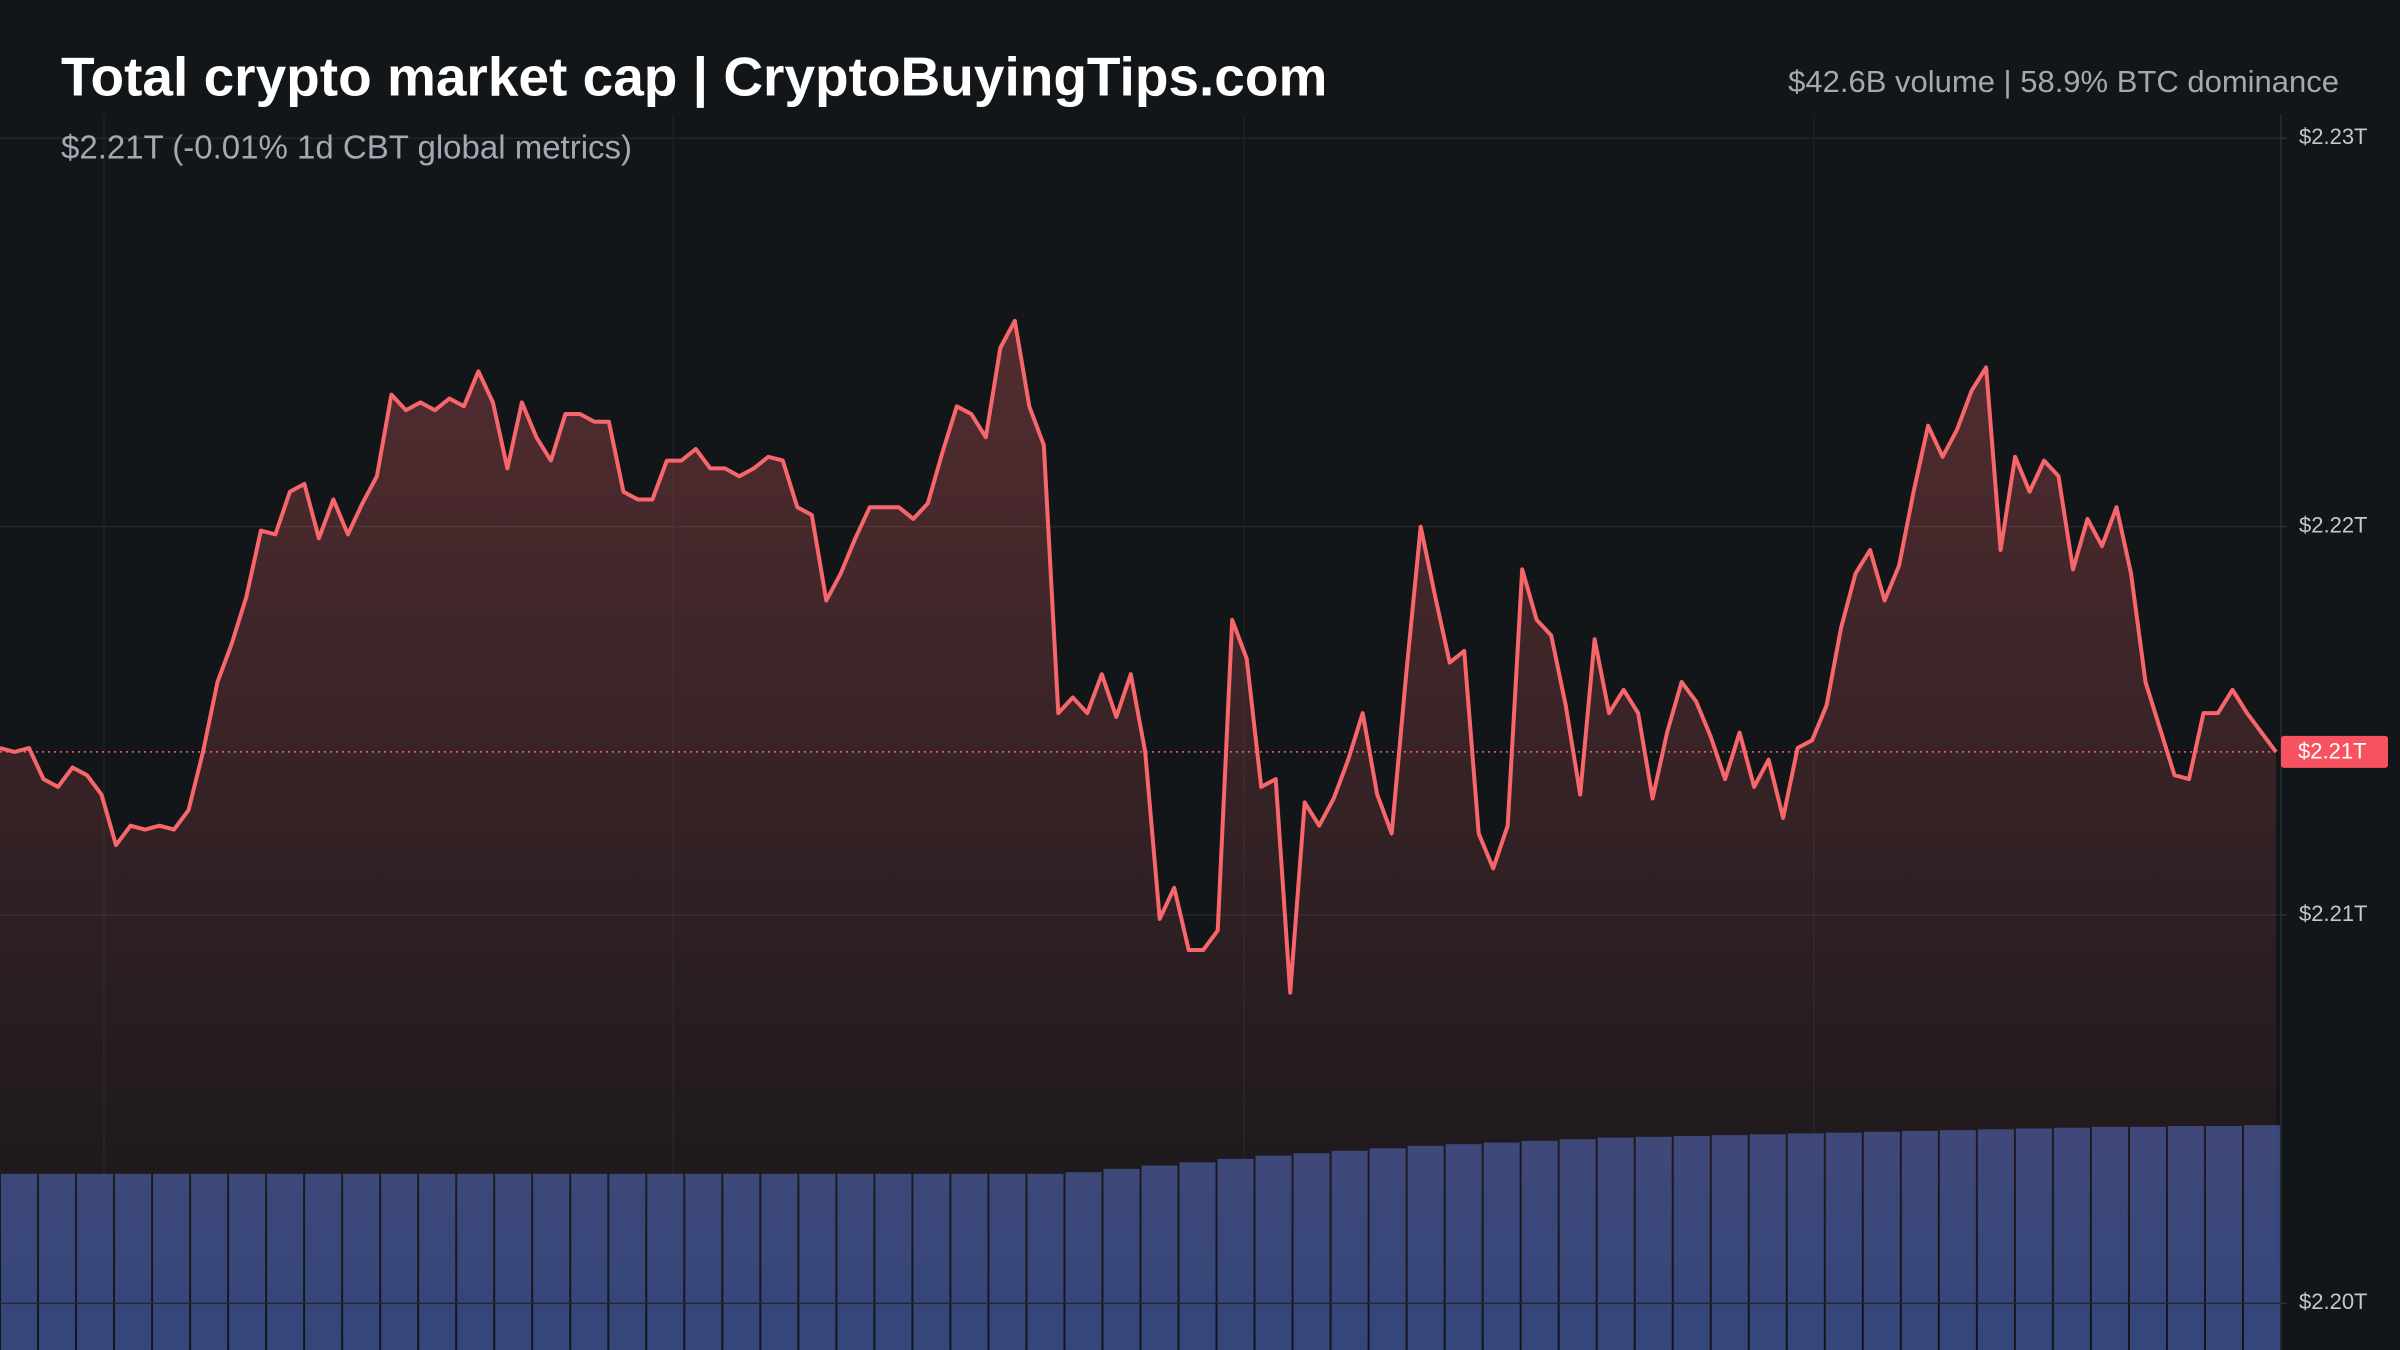 The height and width of the screenshot is (1350, 2400). What do you see at coordinates (2333, 136) in the screenshot?
I see `y-tick-label: $2.23T` at bounding box center [2333, 136].